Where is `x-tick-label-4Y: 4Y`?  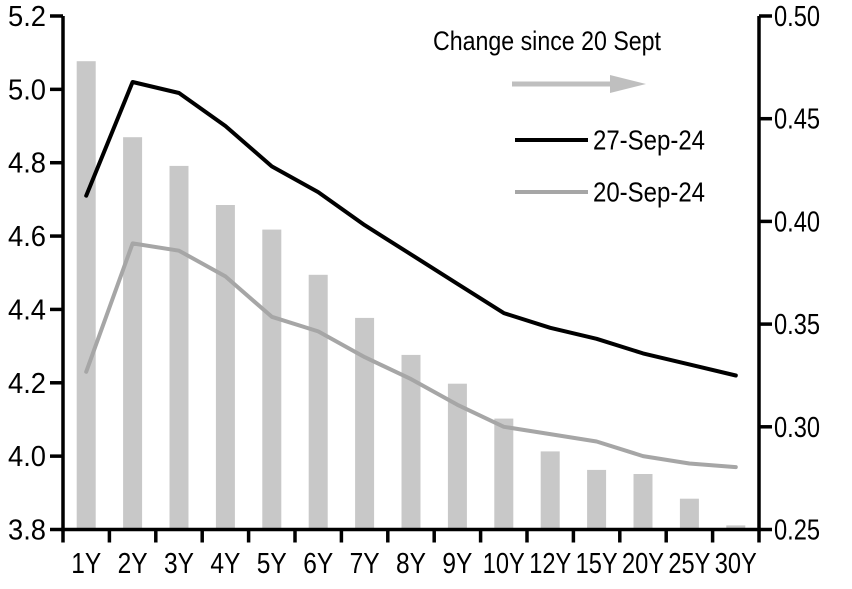 x-tick-label-4Y: 4Y is located at coordinates (225, 564).